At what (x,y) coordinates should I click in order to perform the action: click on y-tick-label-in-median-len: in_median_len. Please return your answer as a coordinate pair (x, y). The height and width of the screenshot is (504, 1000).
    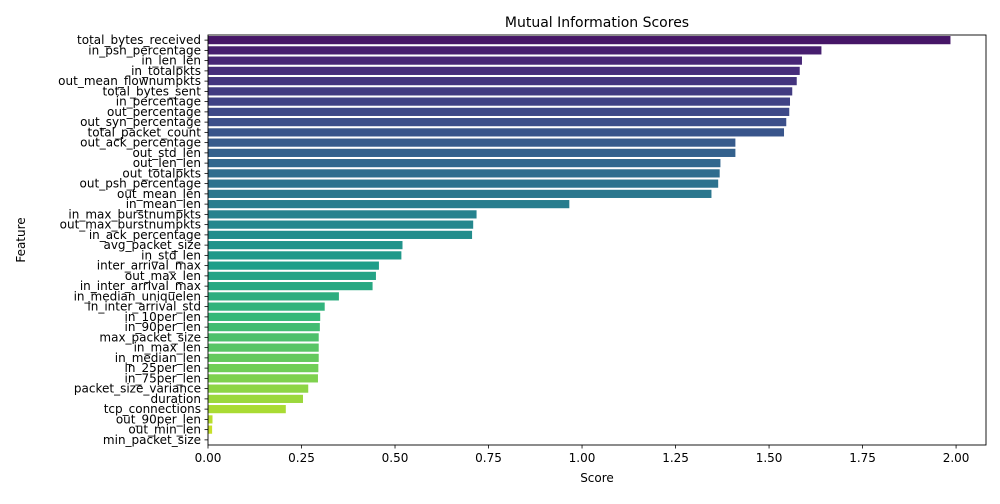
    Looking at the image, I should click on (158, 358).